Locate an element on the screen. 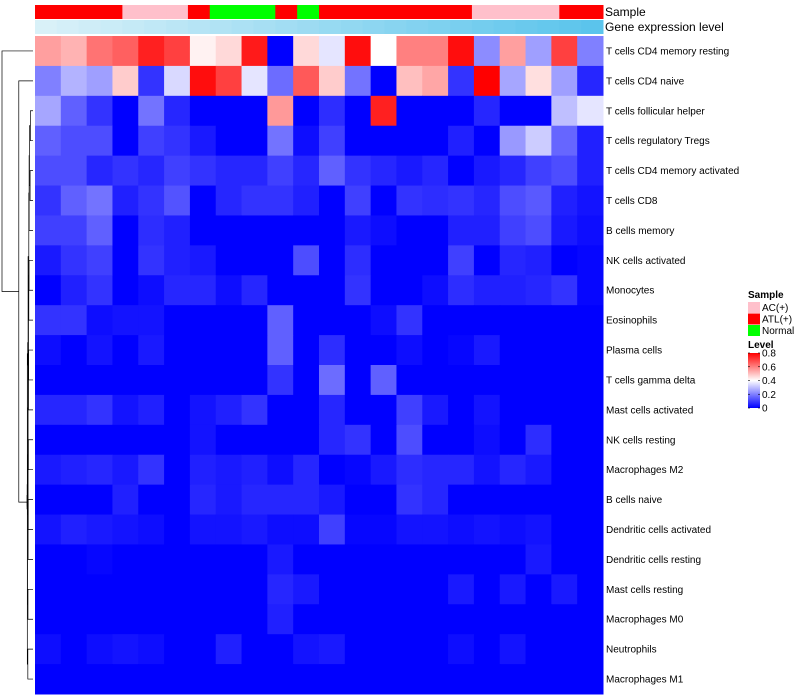 The image size is (800, 700). expression-annotation-bar is located at coordinates (319, 27).